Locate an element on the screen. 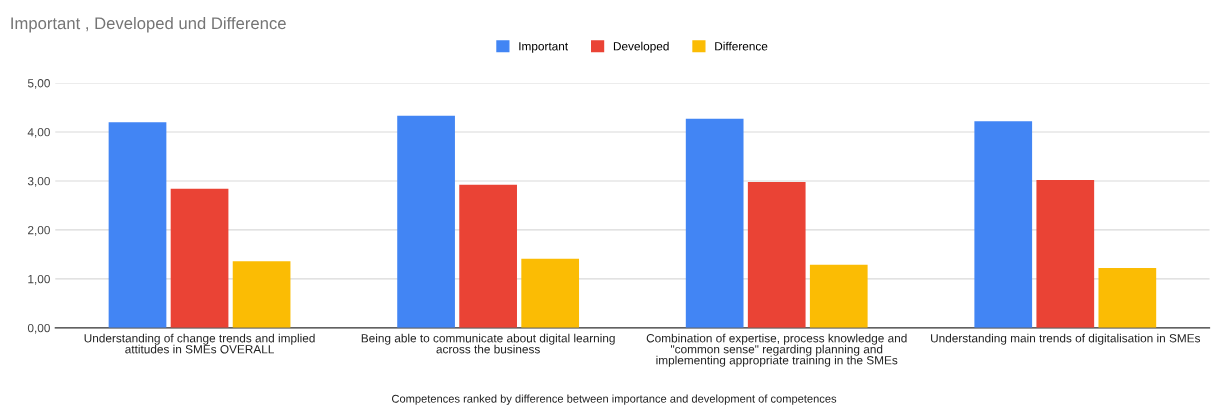 The height and width of the screenshot is (415, 1228). y-tick-label: 5,00 is located at coordinates (38, 84).